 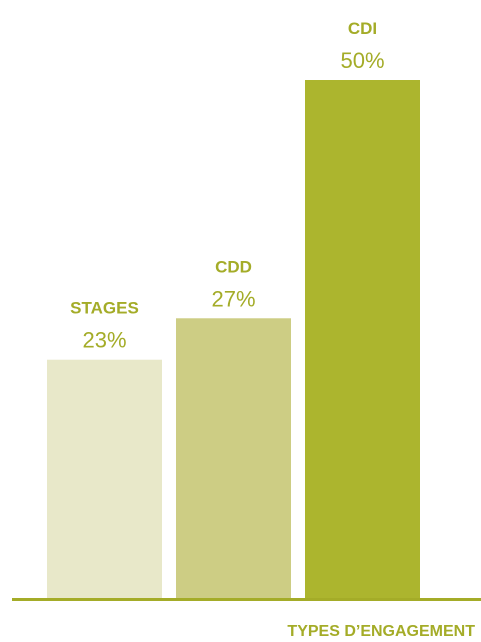 I want to click on x-axis-title: TYPES D’ENGAGEMENT, so click(x=381, y=631).